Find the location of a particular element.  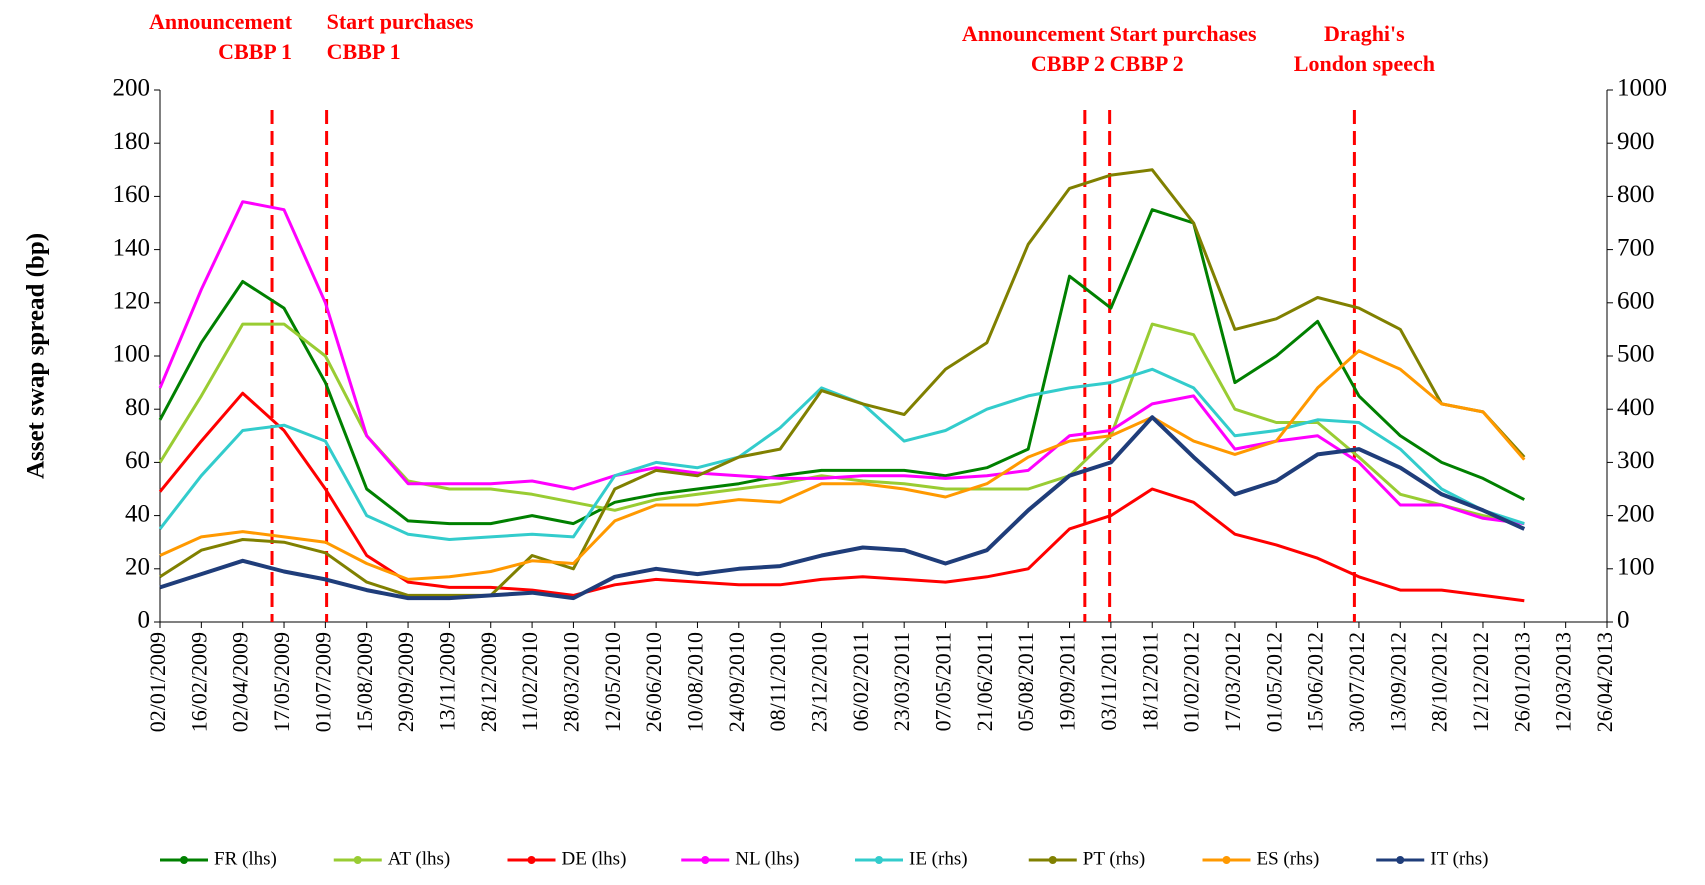

y2-tick-label: 100 is located at coordinates (1636, 567).